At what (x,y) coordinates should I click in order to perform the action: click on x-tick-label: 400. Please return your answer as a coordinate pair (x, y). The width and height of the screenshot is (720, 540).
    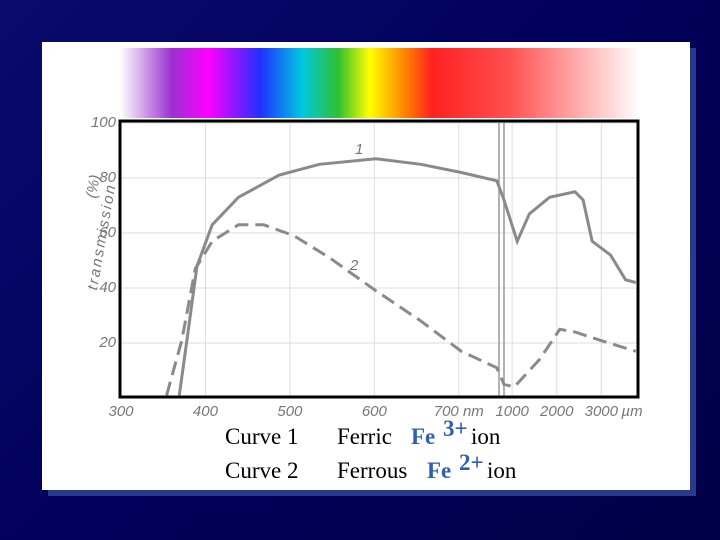
    Looking at the image, I should click on (206, 411).